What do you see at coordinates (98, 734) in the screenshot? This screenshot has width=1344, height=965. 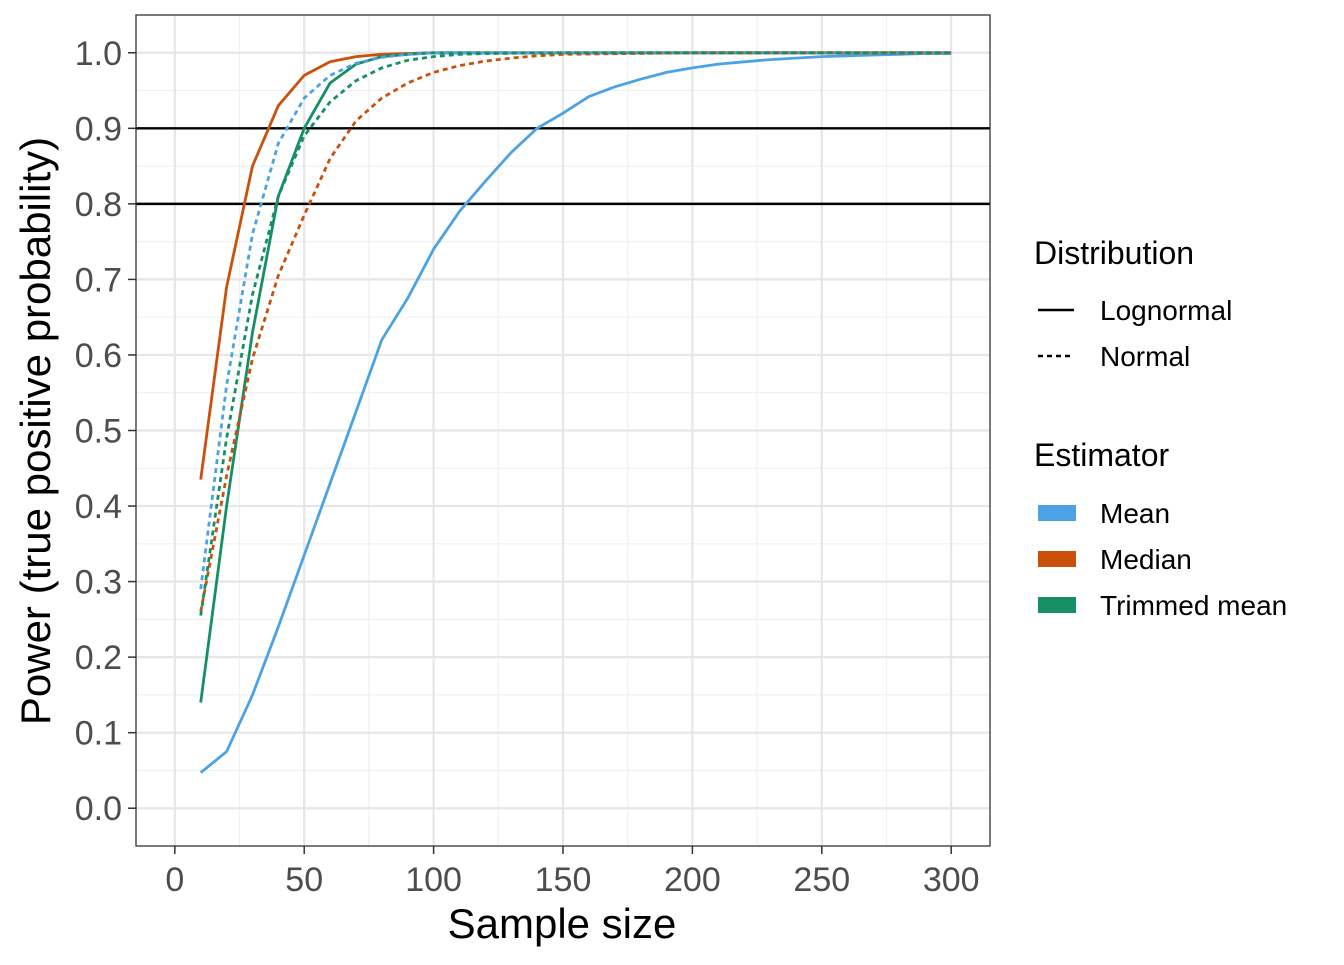 I see `y-tick-label: 0.1` at bounding box center [98, 734].